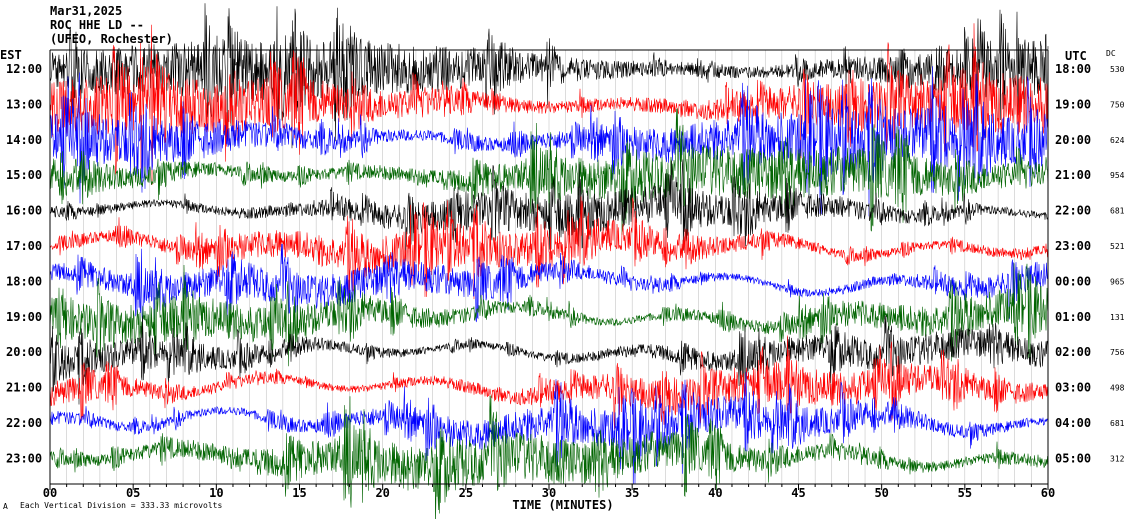 The image size is (1130, 519). Describe the element at coordinates (216, 493) in the screenshot. I see `x-tick-label: 10` at that location.